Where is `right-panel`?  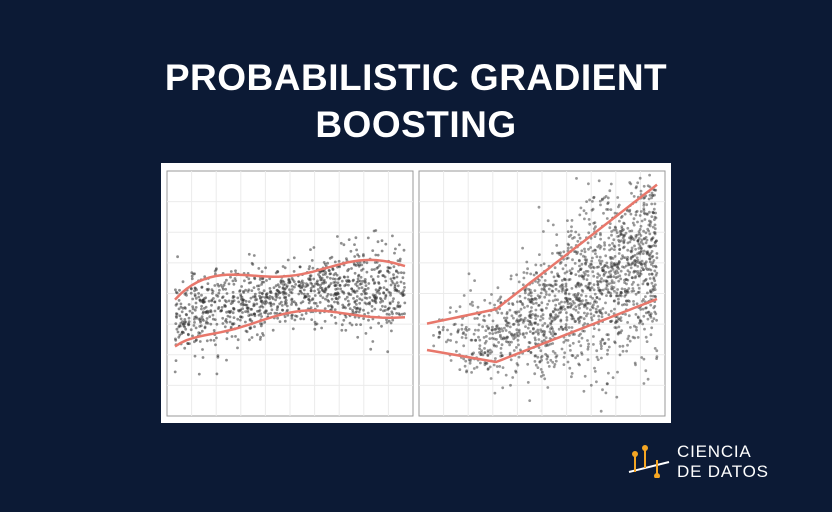
right-panel is located at coordinates (542, 293).